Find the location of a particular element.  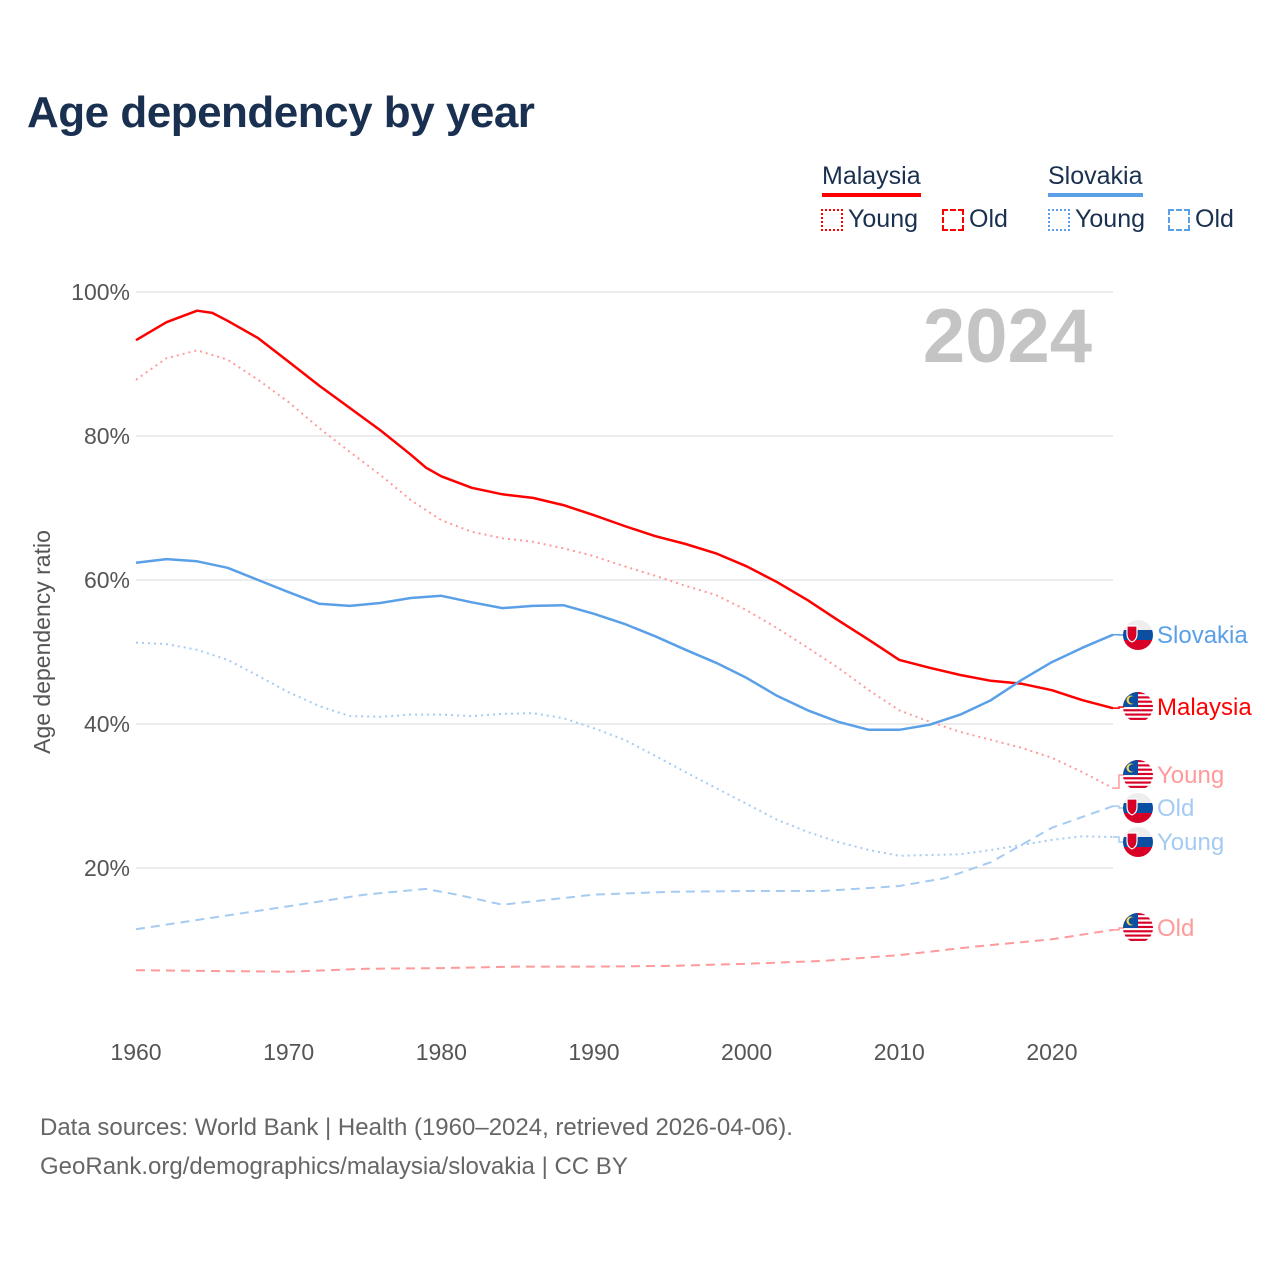

legend-slovakia-old: Old is located at coordinates (1201, 219).